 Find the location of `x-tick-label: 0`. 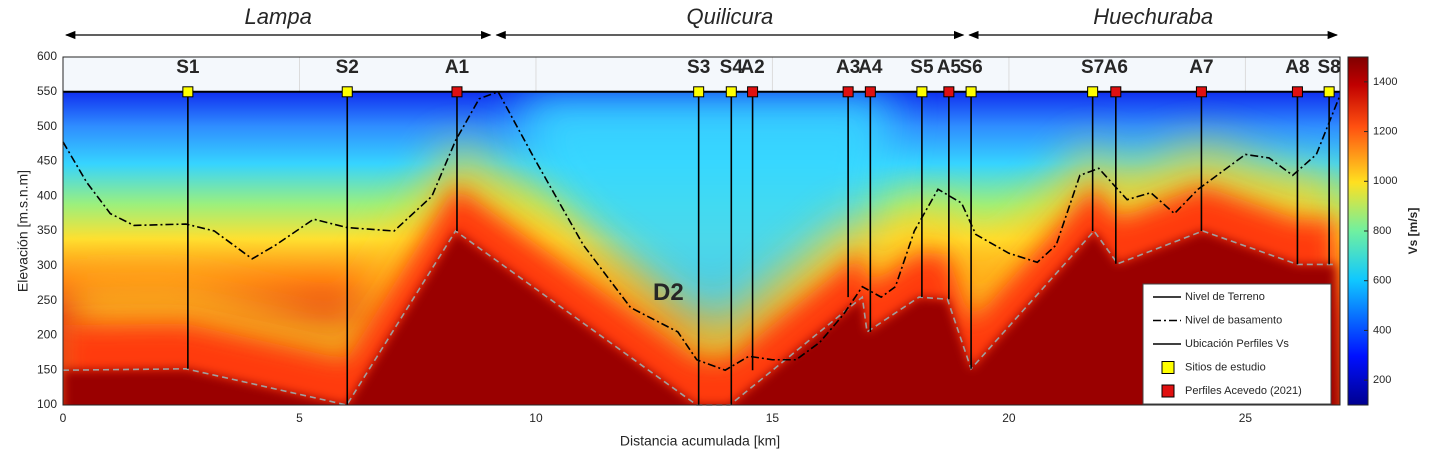

x-tick-label: 0 is located at coordinates (63, 418).